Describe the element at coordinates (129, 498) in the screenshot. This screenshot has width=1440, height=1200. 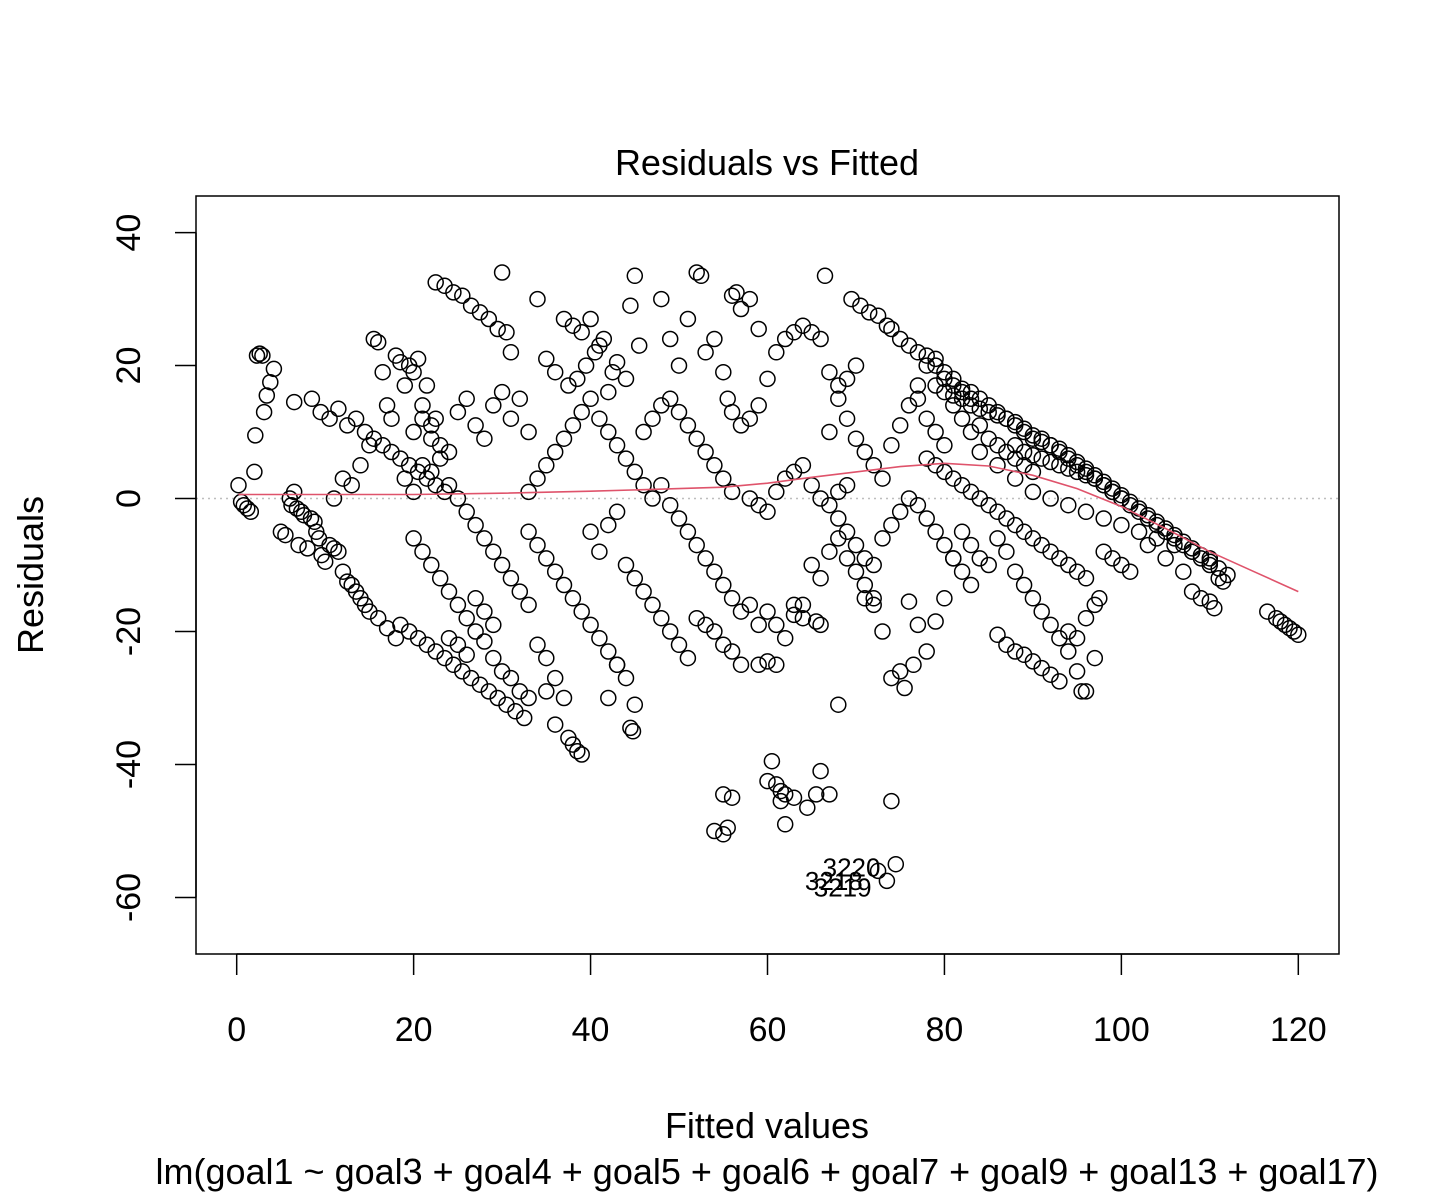
I see `y-tick-label: 0` at that location.